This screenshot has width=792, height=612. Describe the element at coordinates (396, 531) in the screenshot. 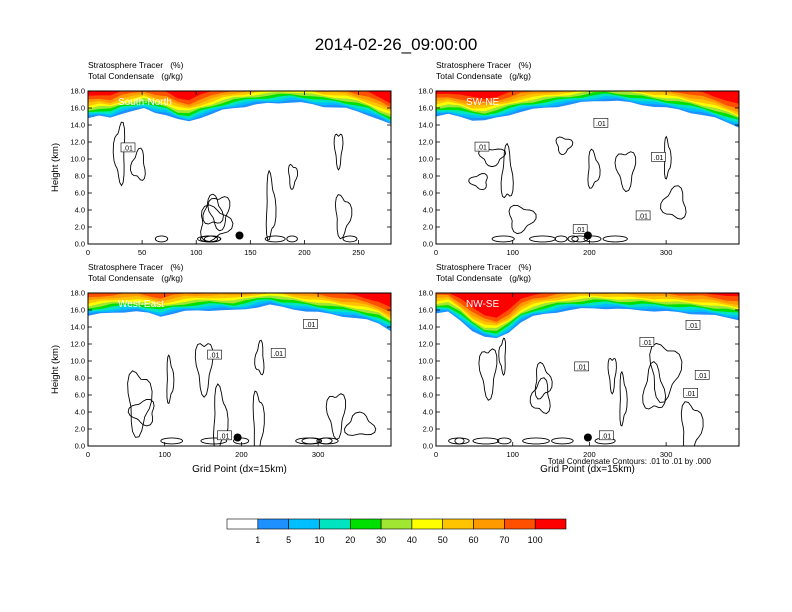

I see `colorbar: 1 5 10 20 30 40 50 60 70 100` at that location.